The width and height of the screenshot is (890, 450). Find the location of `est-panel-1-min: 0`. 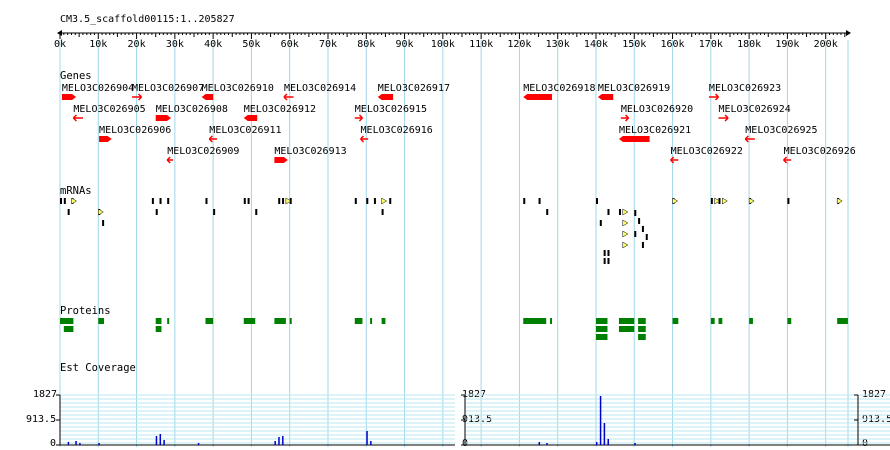

est-panel-1-min: 0 is located at coordinates (53, 443).